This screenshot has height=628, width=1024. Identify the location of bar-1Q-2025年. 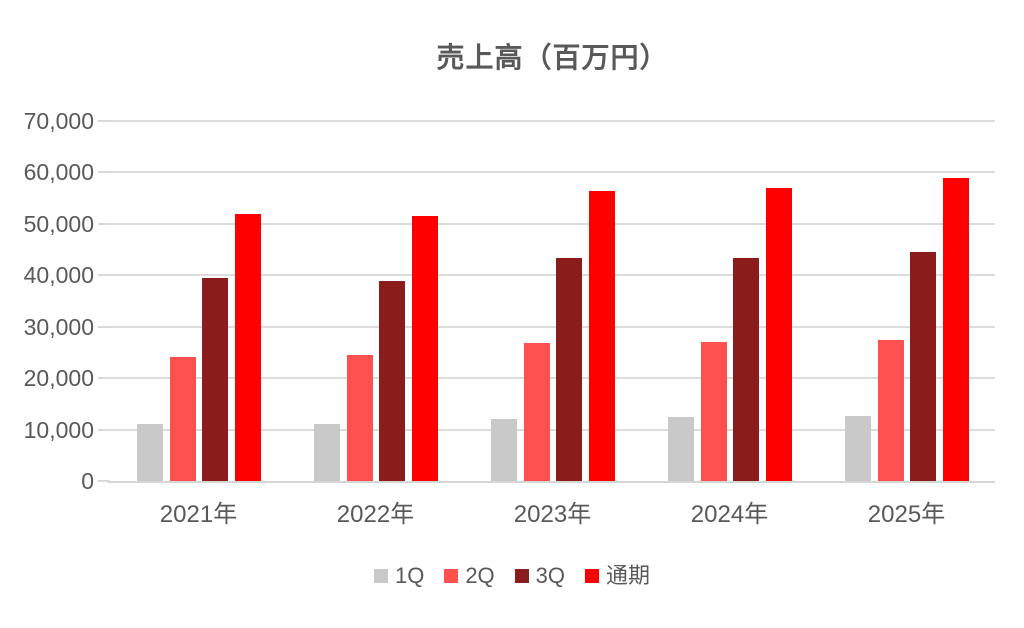
(858, 448).